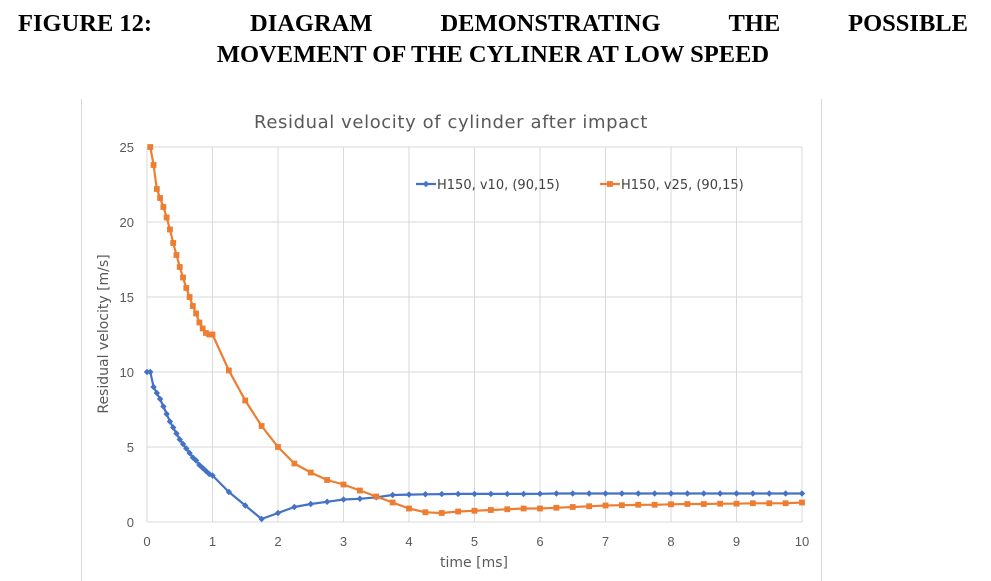 Image resolution: width=991 pixels, height=581 pixels. Describe the element at coordinates (127, 147) in the screenshot. I see `y-tick-label: 25` at that location.